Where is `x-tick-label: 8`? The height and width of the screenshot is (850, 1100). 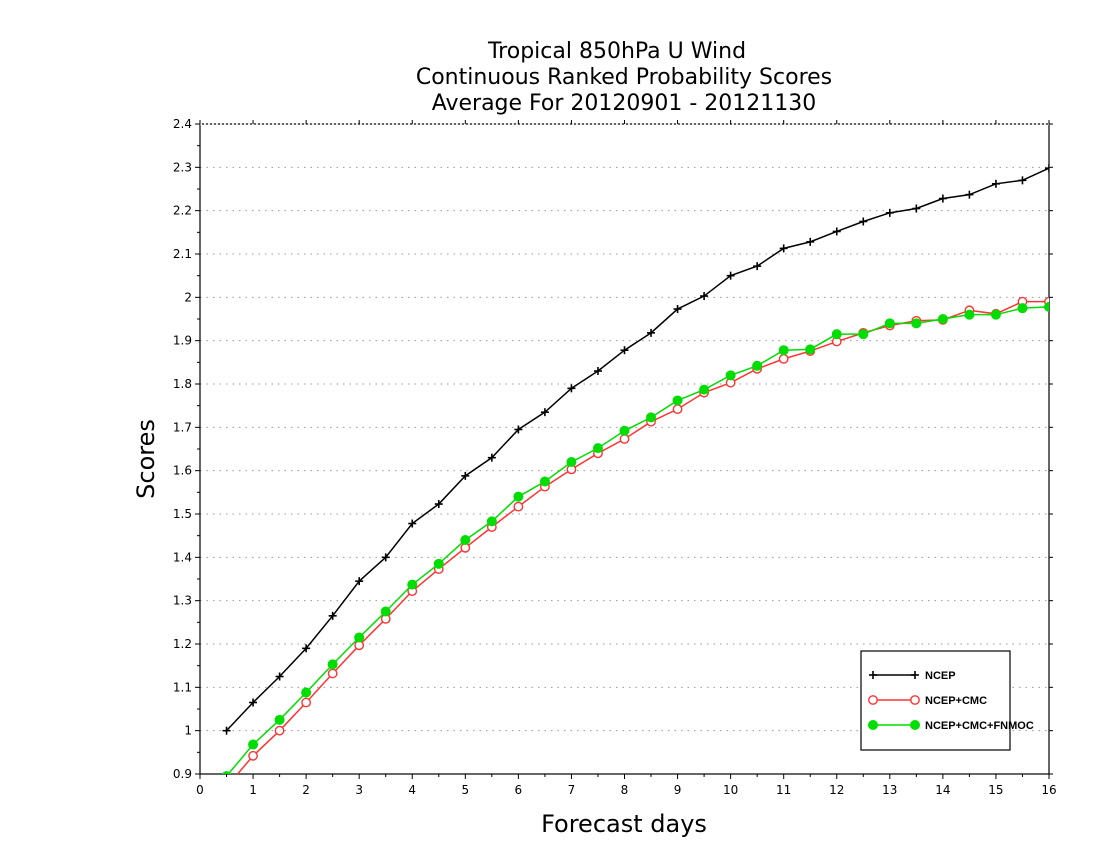
x-tick-label: 8 is located at coordinates (625, 790).